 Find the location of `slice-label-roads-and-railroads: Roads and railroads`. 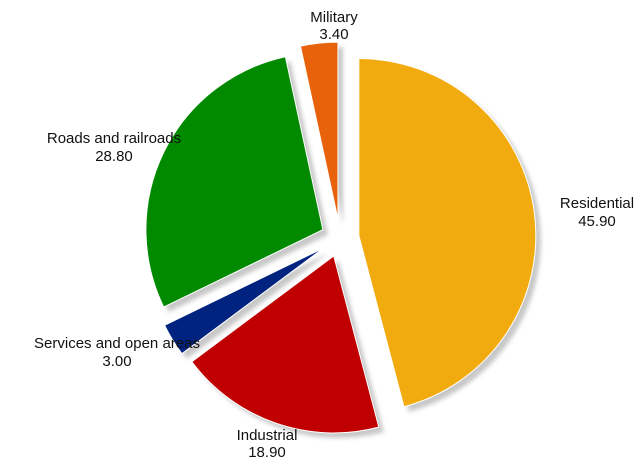

slice-label-roads-and-railroads: Roads and railroads is located at coordinates (114, 138).